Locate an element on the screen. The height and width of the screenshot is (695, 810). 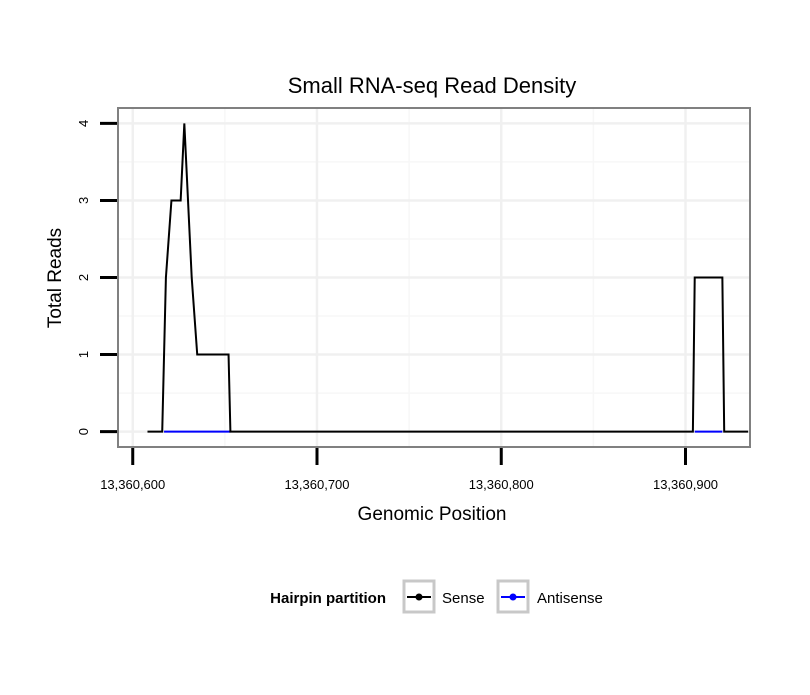
x-axis: 13,360,600 13,360,700 13,360,800 13,360,900 is located at coordinates (409, 470).